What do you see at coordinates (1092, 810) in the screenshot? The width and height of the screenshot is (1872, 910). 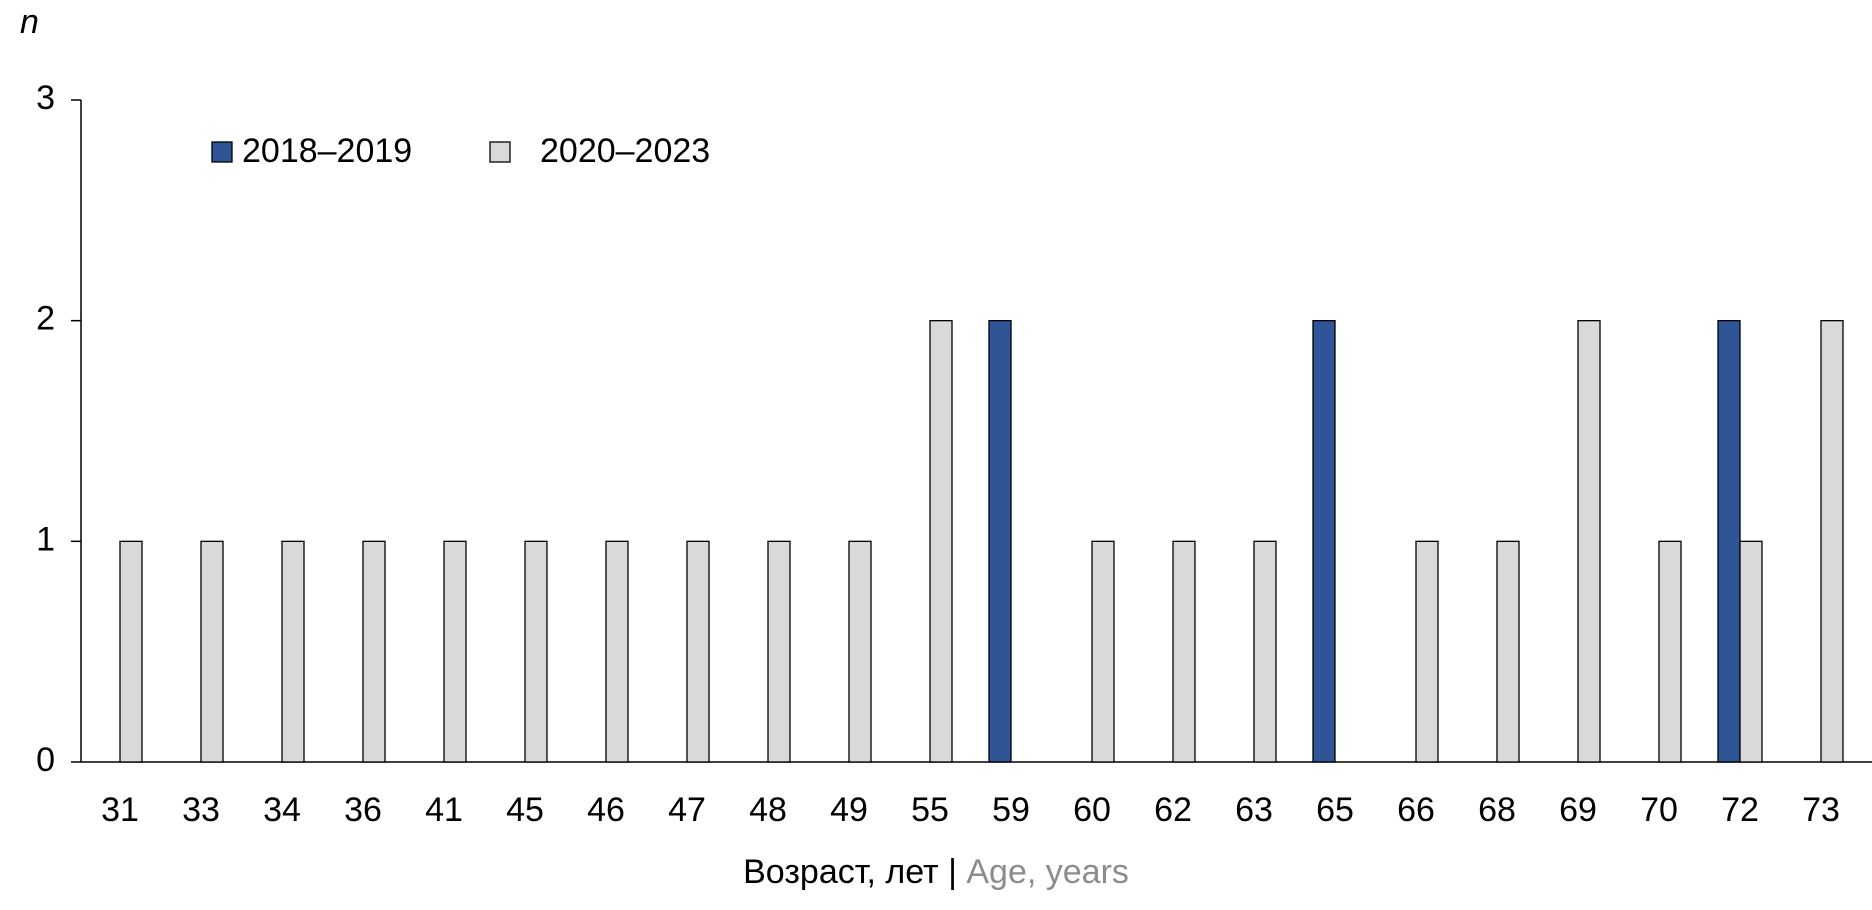 I see `x-tick-label: 60` at bounding box center [1092, 810].